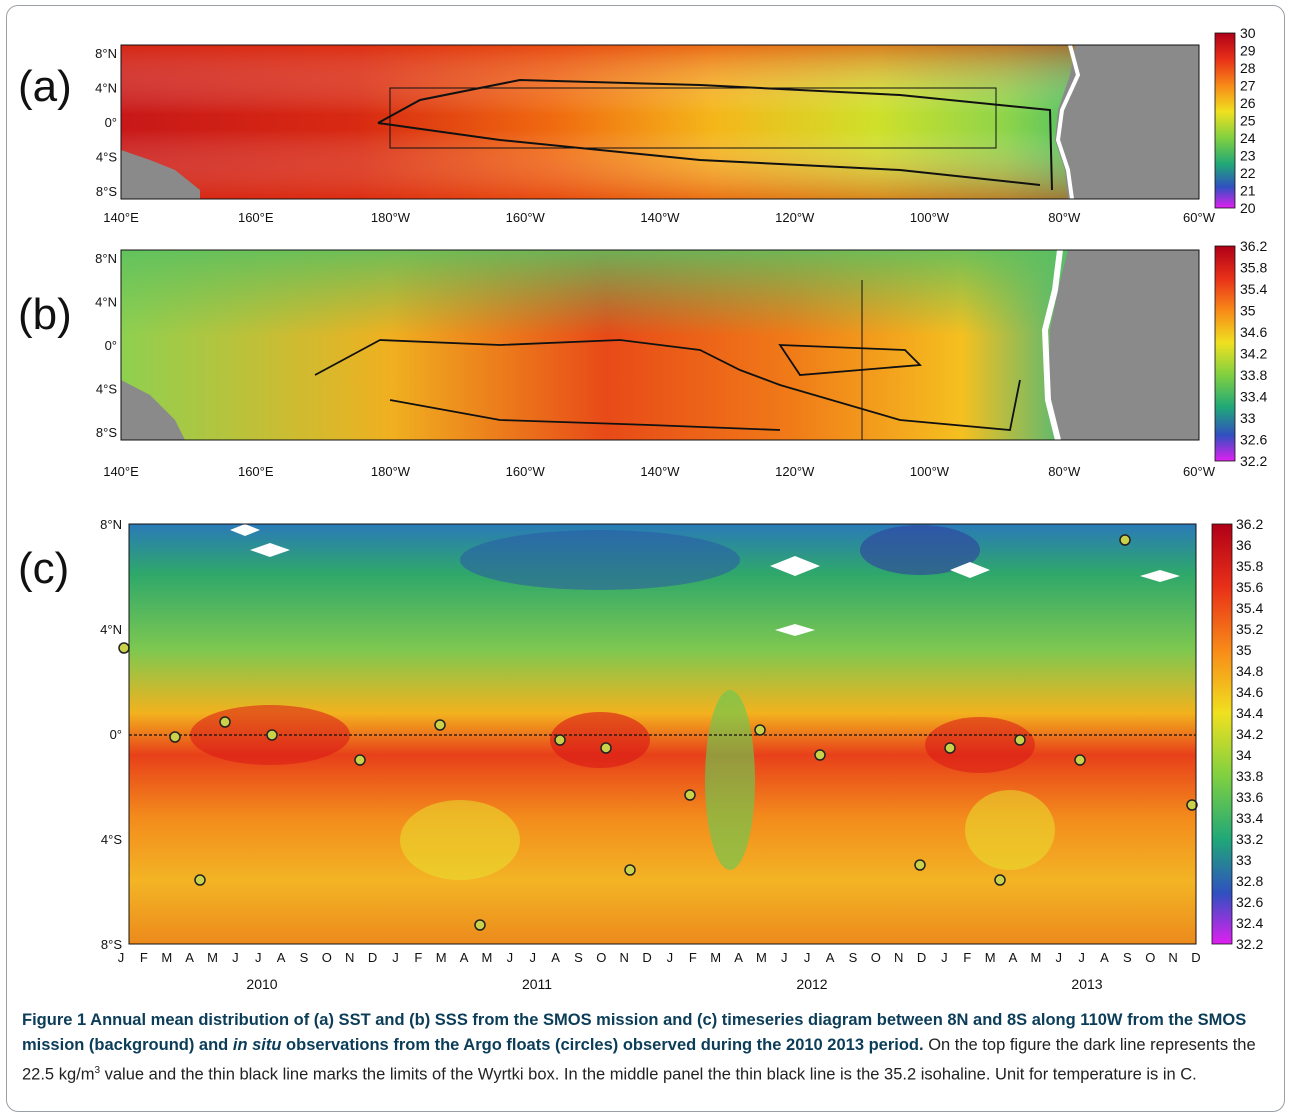 The height and width of the screenshot is (1116, 1290). Describe the element at coordinates (116, 734) in the screenshot. I see `ts-lat-tick: 0°` at that location.